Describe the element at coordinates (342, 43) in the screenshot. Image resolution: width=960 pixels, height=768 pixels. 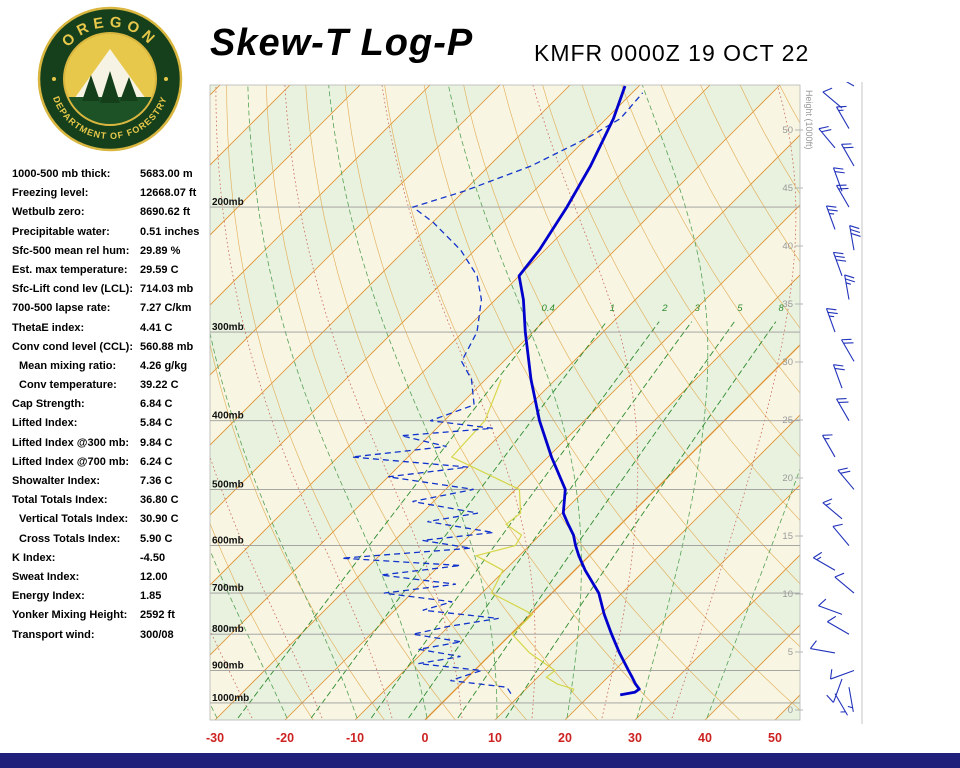
I see `page-title: Skew-T Log-P` at that location.